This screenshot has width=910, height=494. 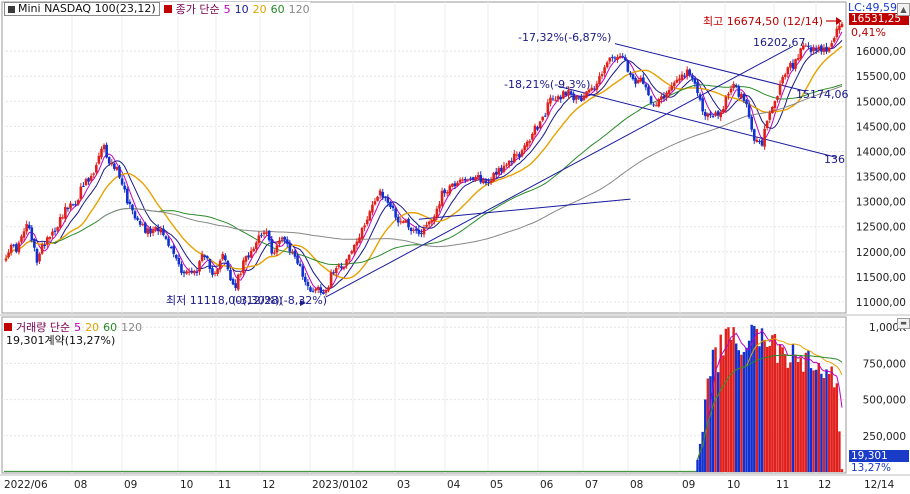 I want to click on vol-ma-period-120: 120, so click(x=132, y=327).